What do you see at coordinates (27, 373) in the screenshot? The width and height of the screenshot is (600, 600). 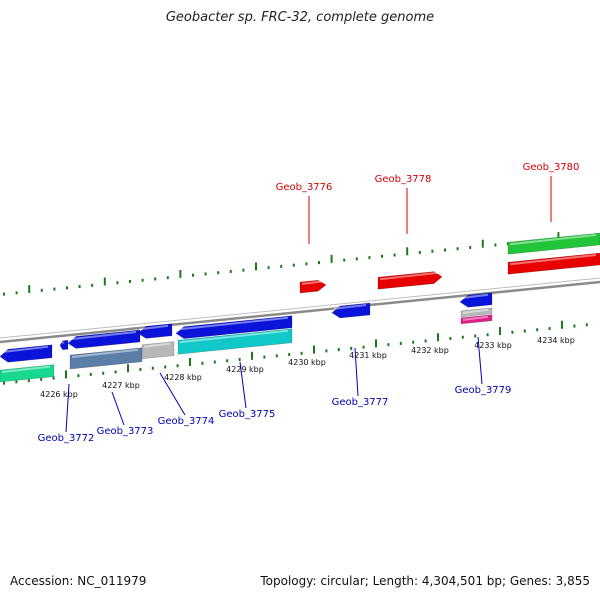 I see `track-green-lower` at bounding box center [27, 373].